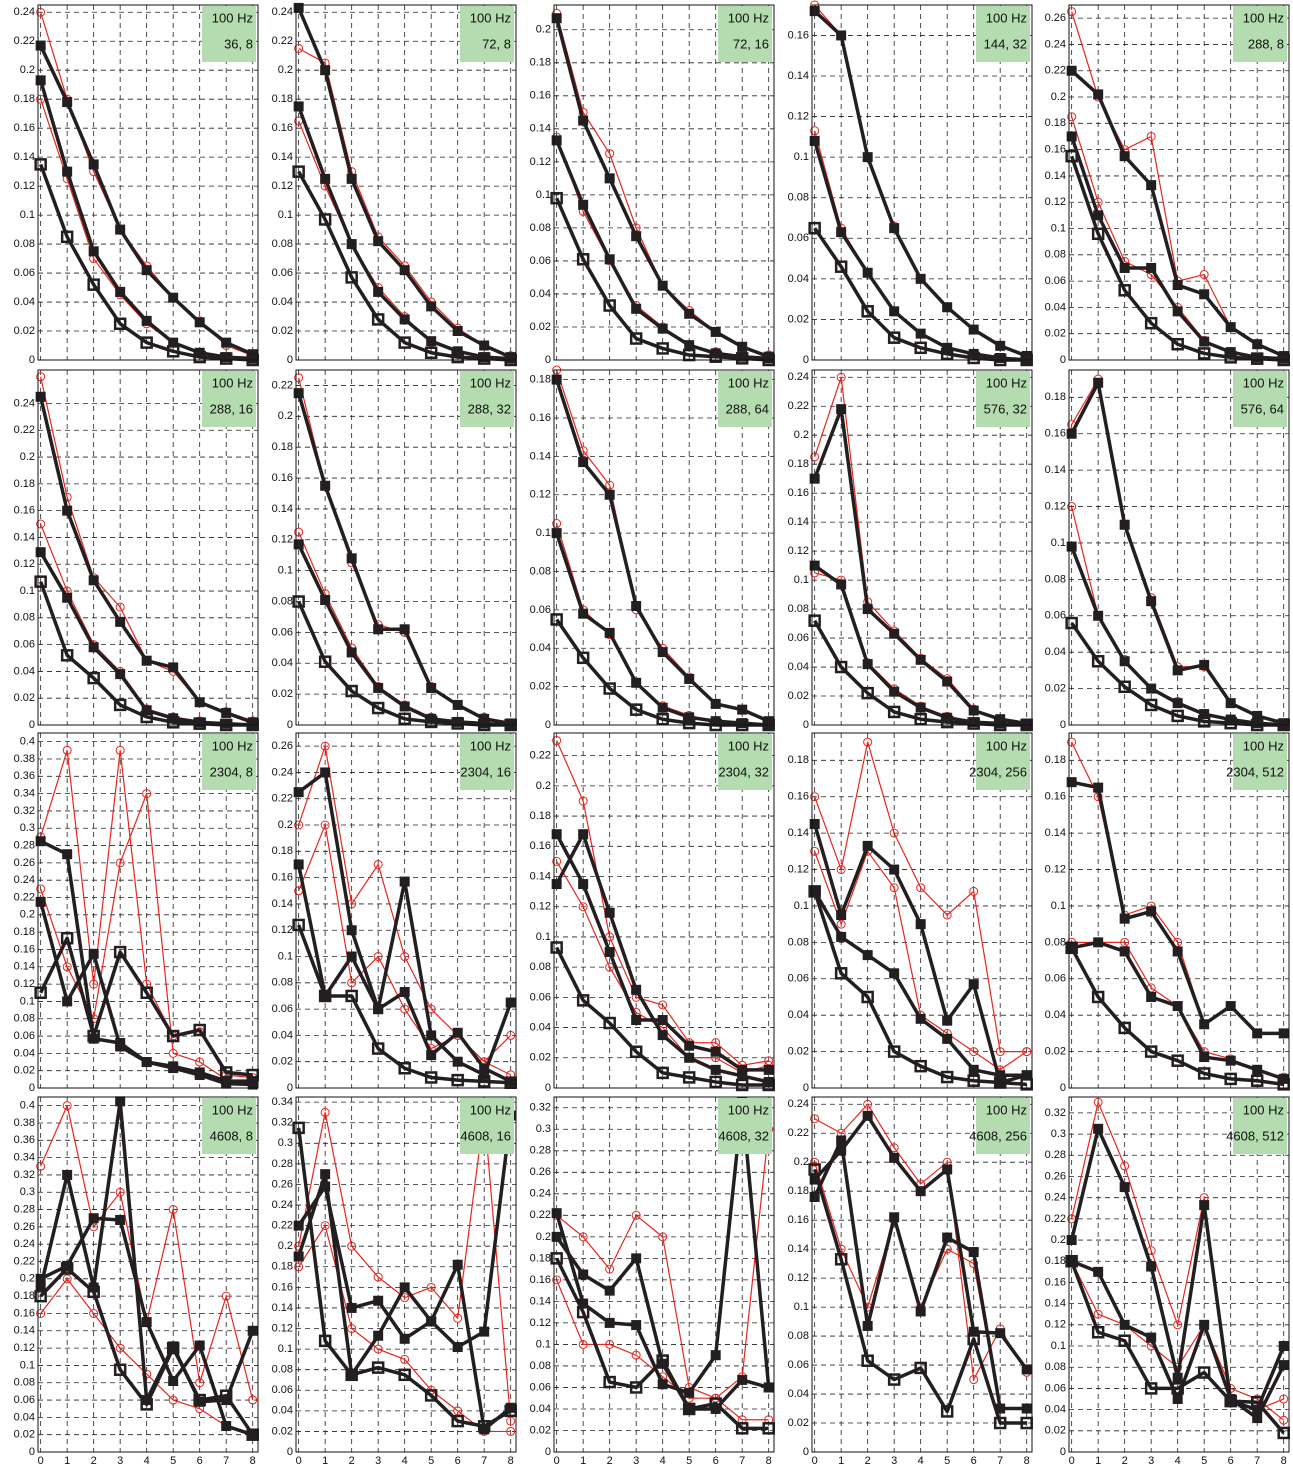  I want to click on annotation-box, so click(745, 34).